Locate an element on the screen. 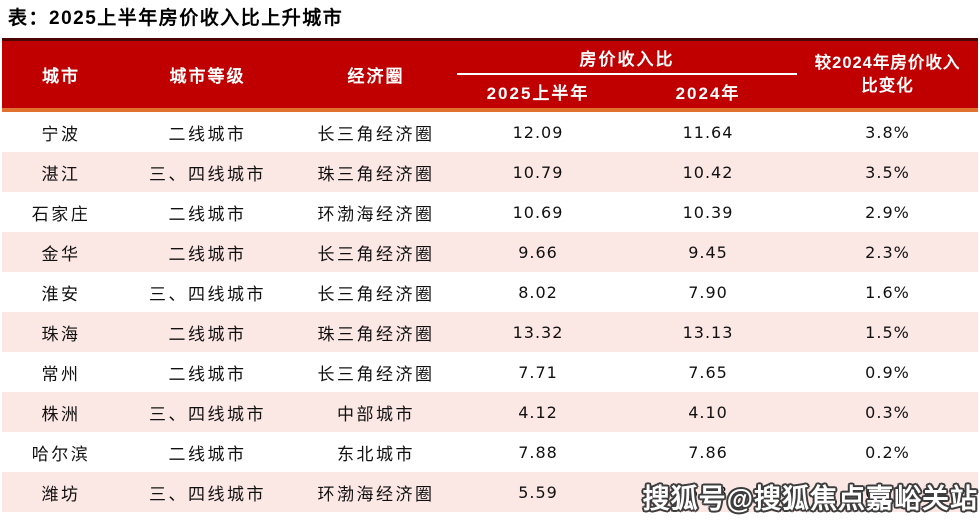  ratio-2025-cell: 8.02 is located at coordinates (538, 292).